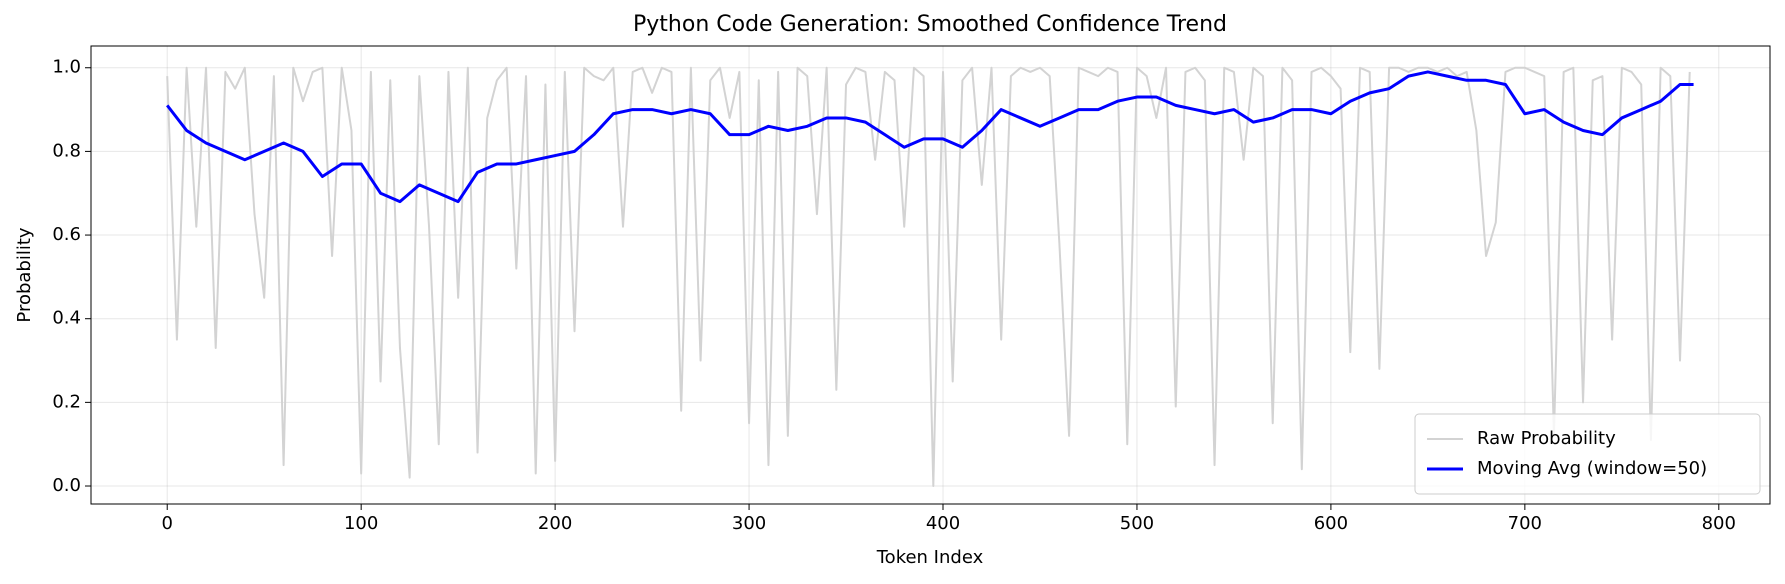 The width and height of the screenshot is (1785, 584). What do you see at coordinates (66, 401) in the screenshot?
I see `y-tick-label: 0.2` at bounding box center [66, 401].